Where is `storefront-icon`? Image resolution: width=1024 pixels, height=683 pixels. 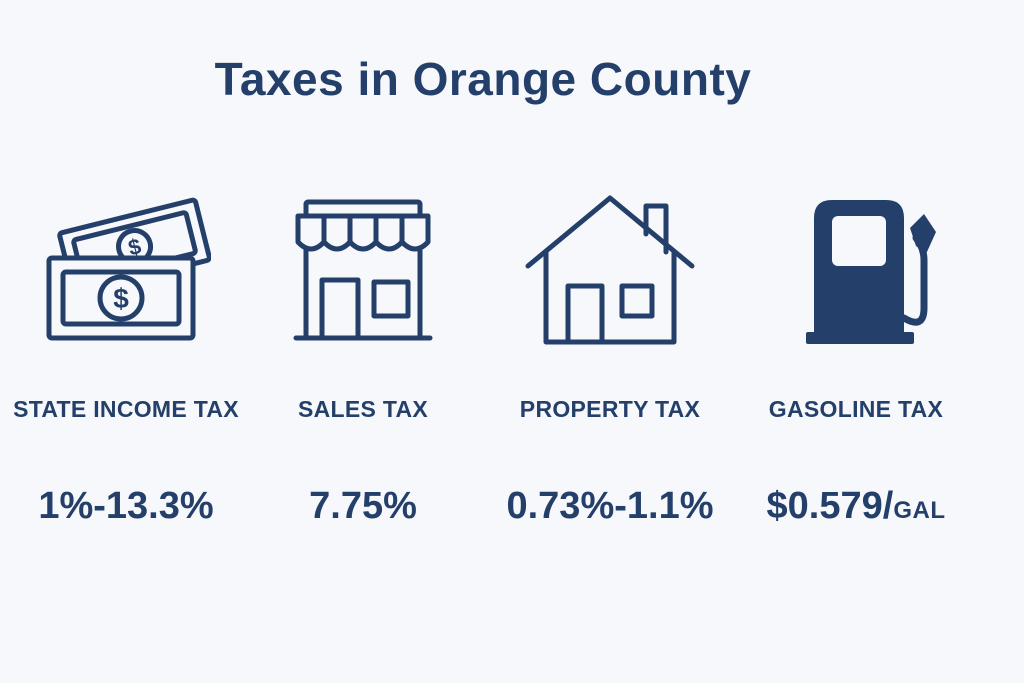
storefront-icon is located at coordinates (363, 270).